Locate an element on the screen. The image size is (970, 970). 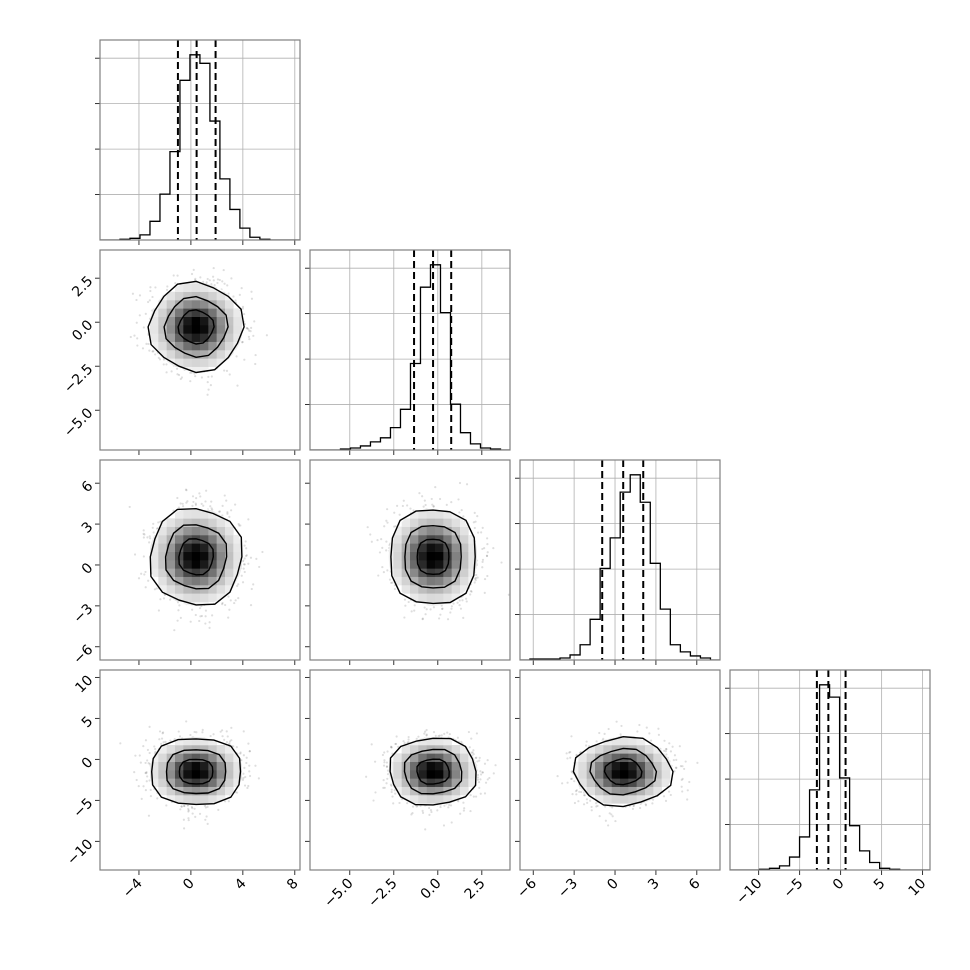
contour-line is located at coordinates (196, 556).